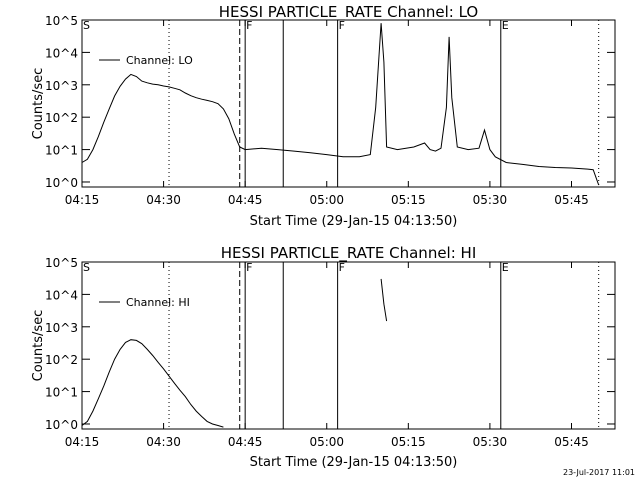  What do you see at coordinates (158, 302) in the screenshot?
I see `legend-label: Channel: HI` at bounding box center [158, 302].